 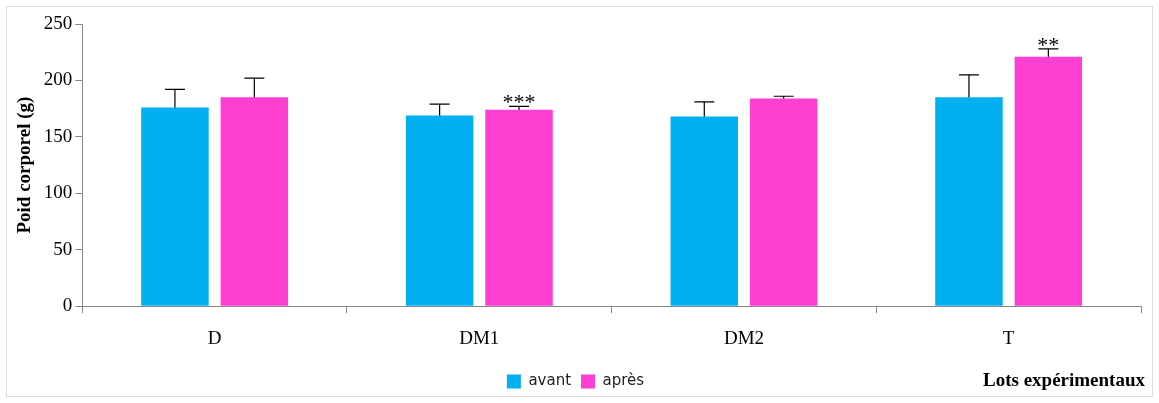 I want to click on y-axis-title: Poid corporel (g), so click(x=24, y=165).